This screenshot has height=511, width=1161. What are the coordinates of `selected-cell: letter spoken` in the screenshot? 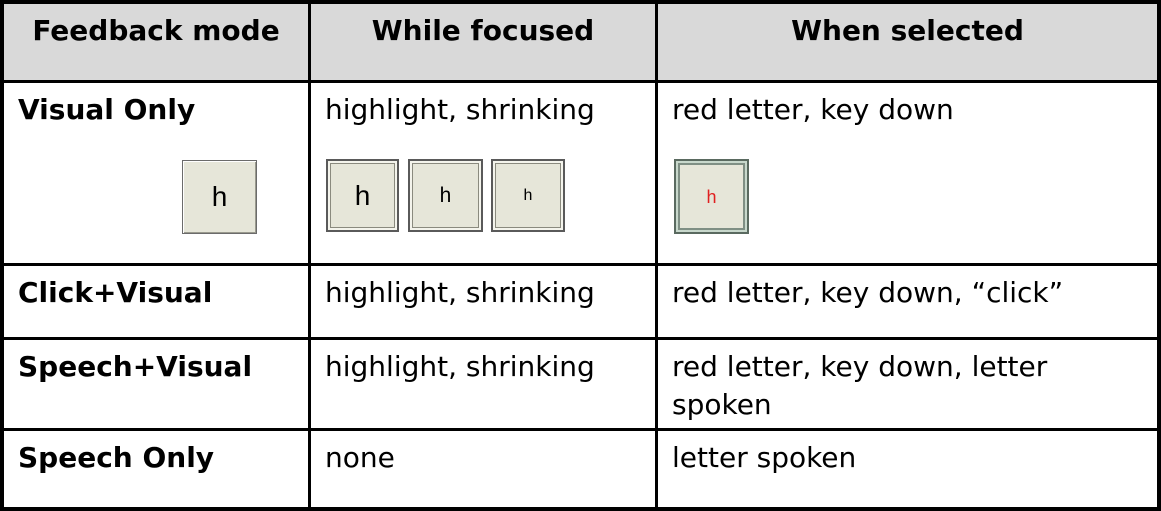 It's located at (906, 469).